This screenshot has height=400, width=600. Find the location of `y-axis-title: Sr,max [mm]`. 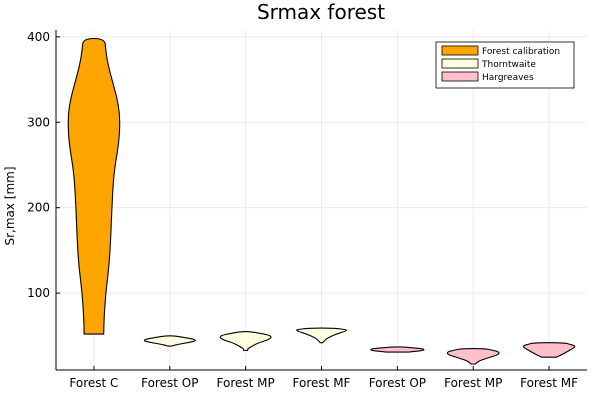

y-axis-title: Sr,max [mm] is located at coordinates (10, 205).